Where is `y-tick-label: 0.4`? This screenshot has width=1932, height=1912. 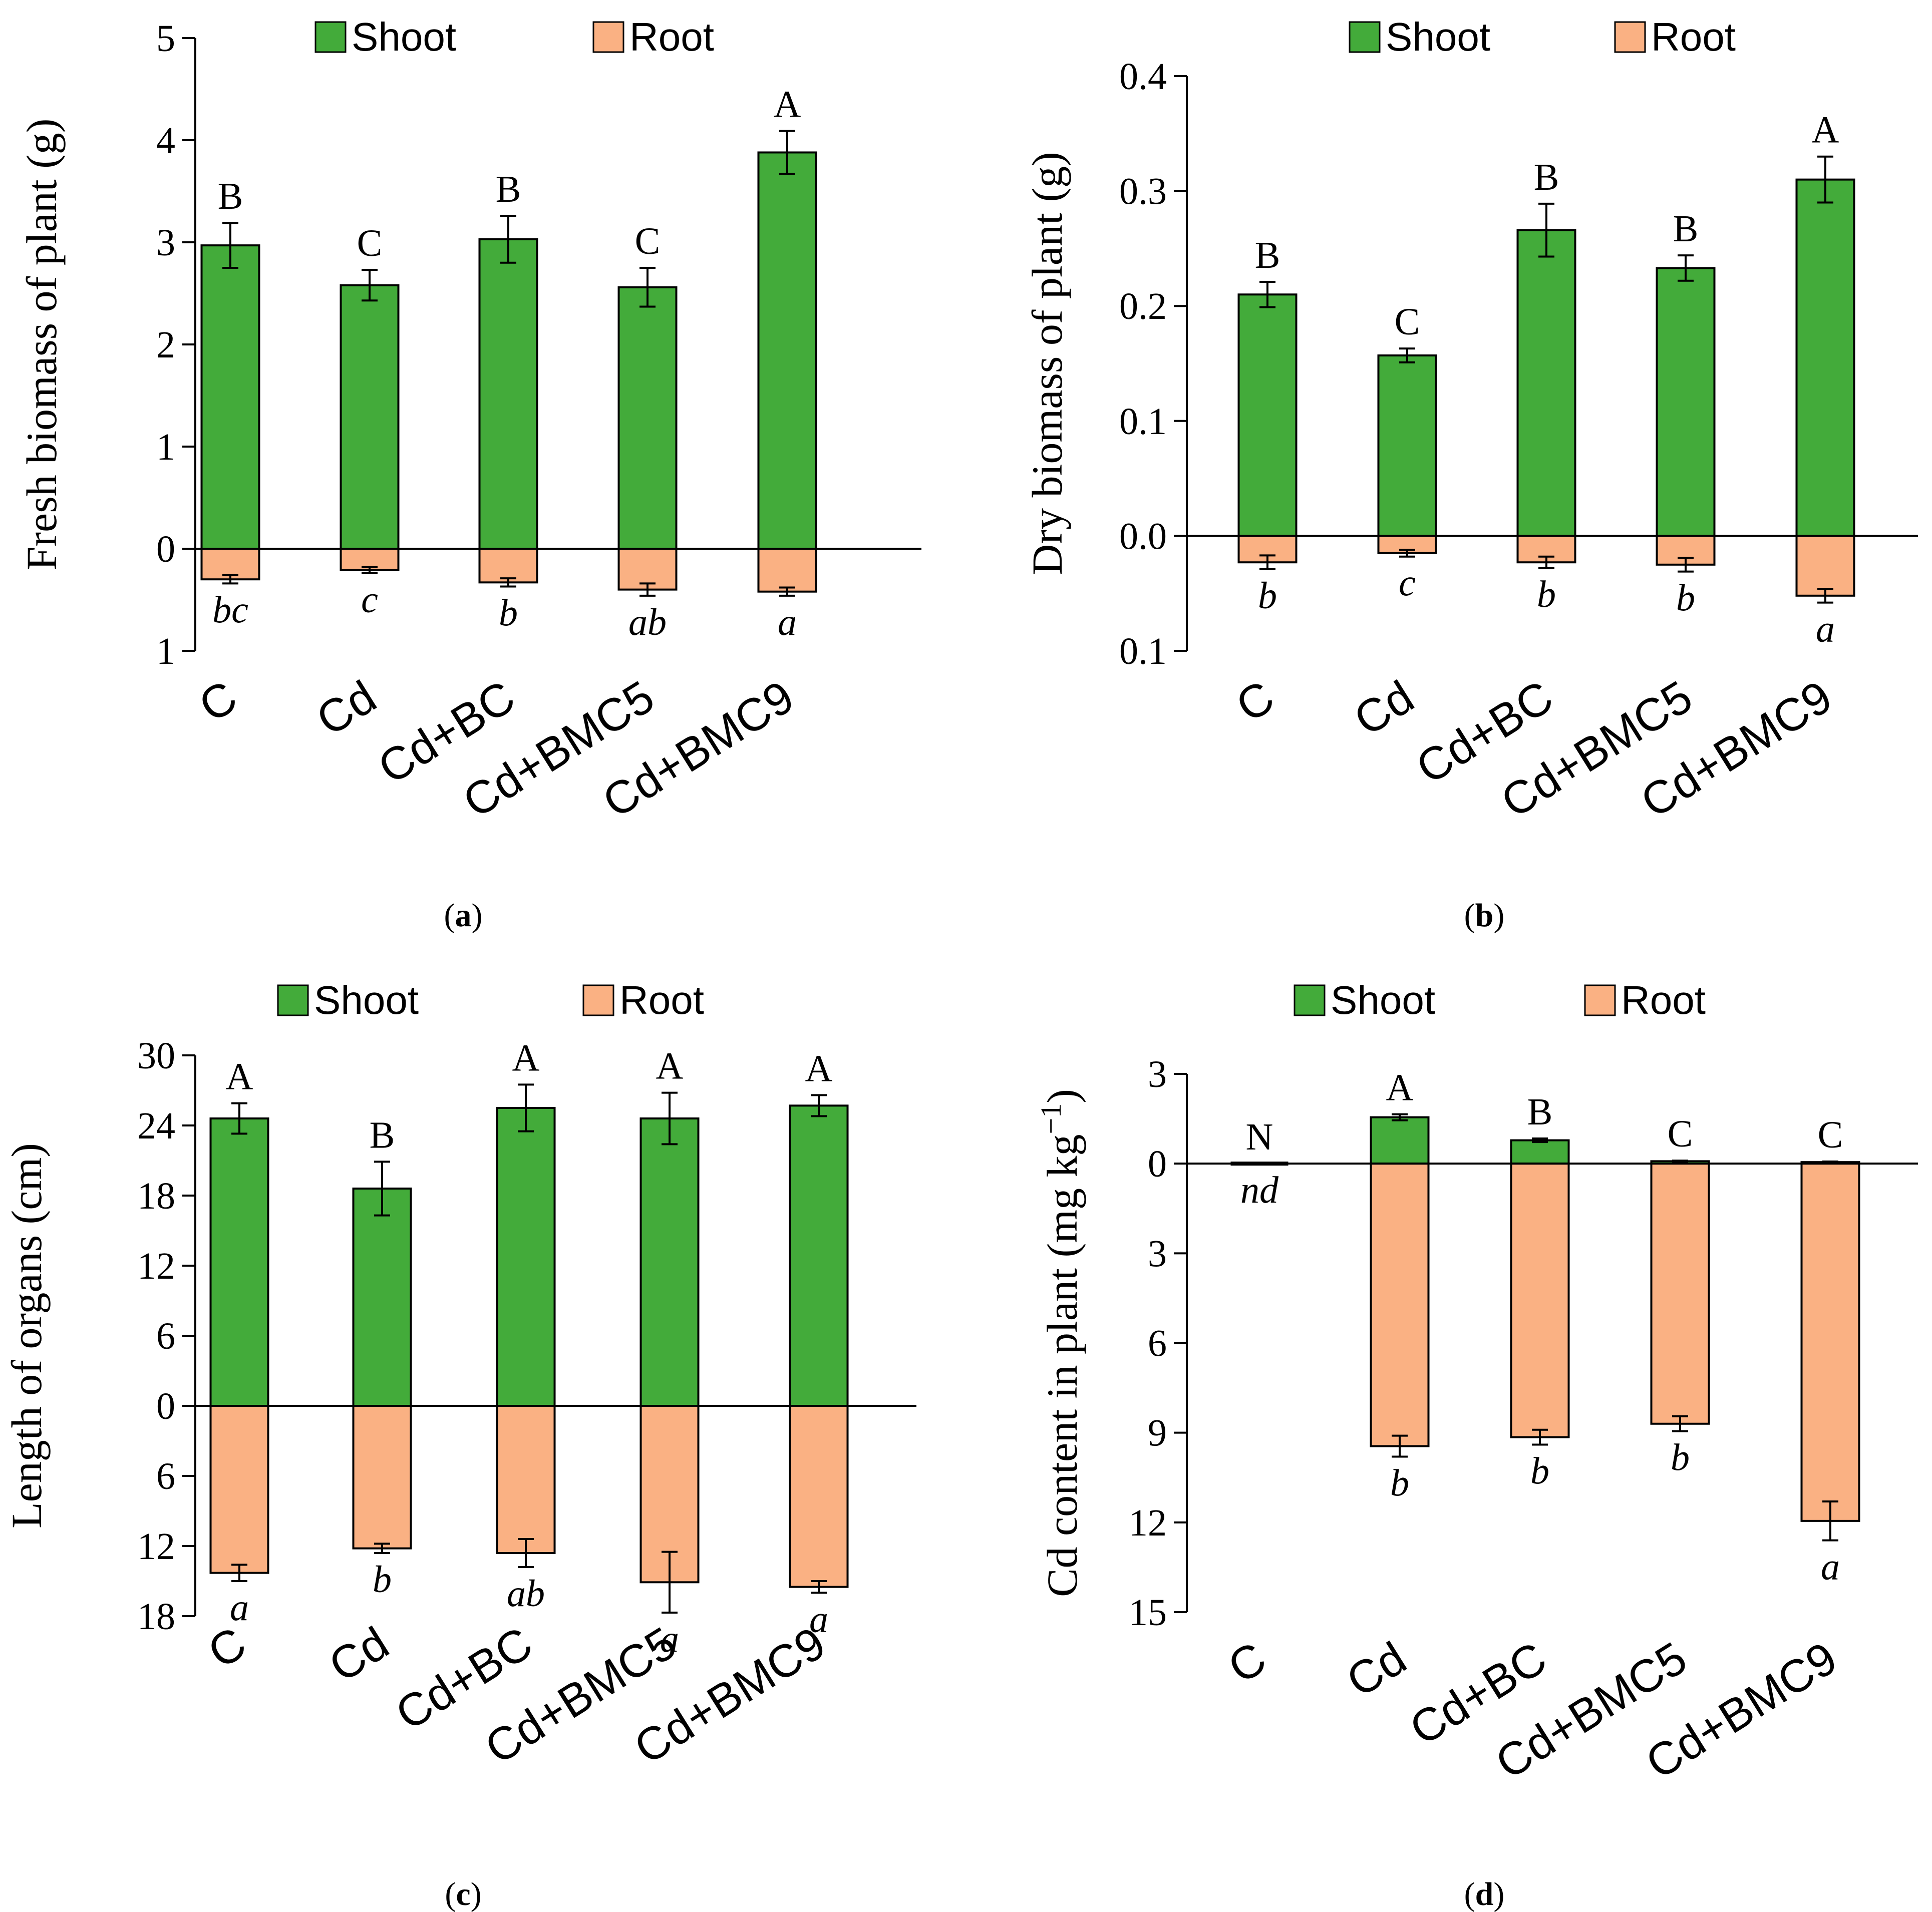
y-tick-label: 0.4 is located at coordinates (1143, 77).